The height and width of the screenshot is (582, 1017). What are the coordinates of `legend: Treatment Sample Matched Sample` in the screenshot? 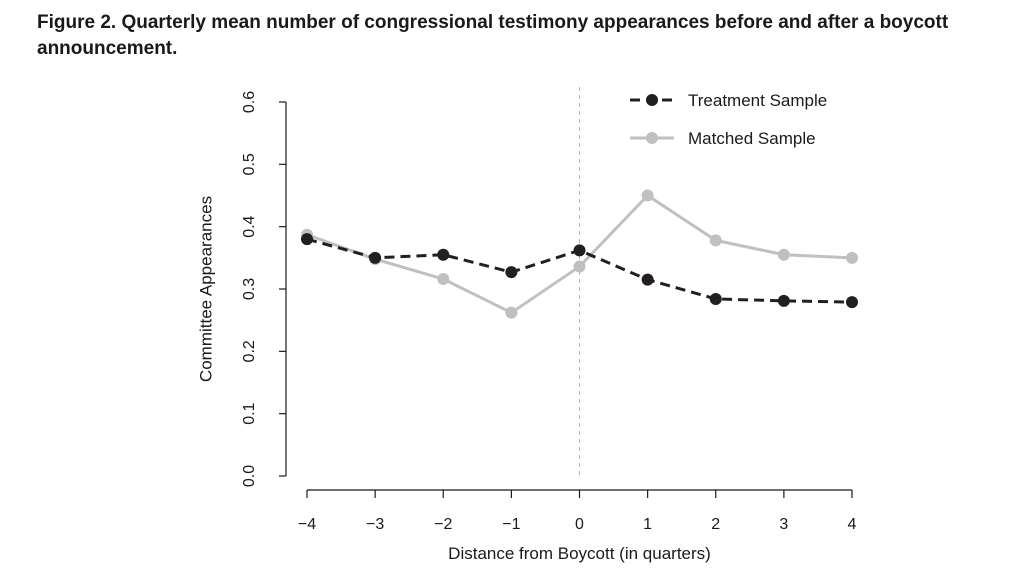 It's located at (728, 119).